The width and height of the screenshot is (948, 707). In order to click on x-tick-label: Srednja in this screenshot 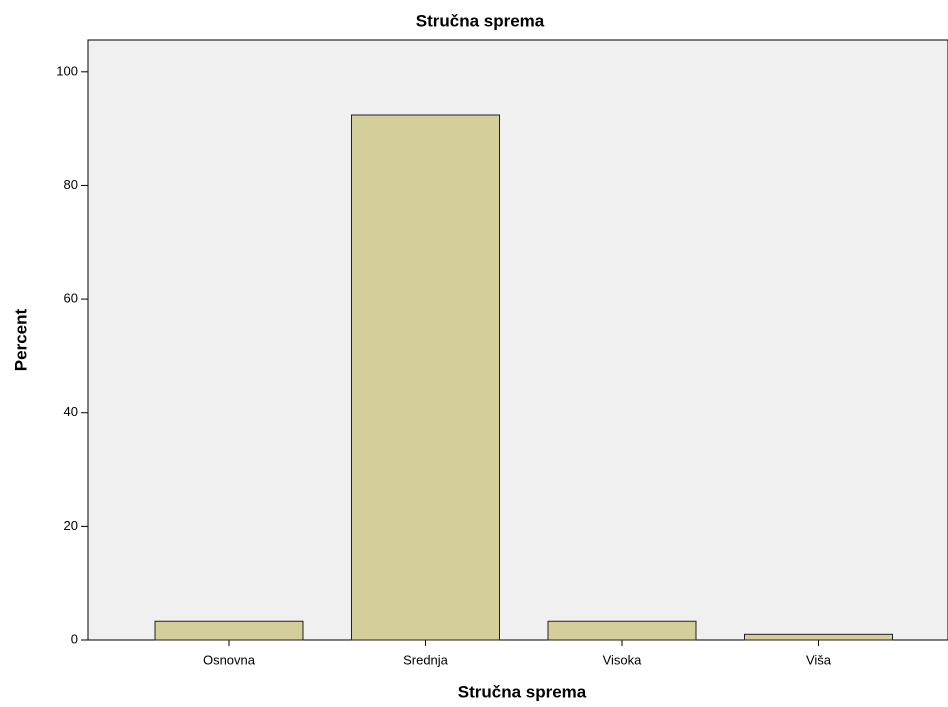, I will do `click(426, 659)`.